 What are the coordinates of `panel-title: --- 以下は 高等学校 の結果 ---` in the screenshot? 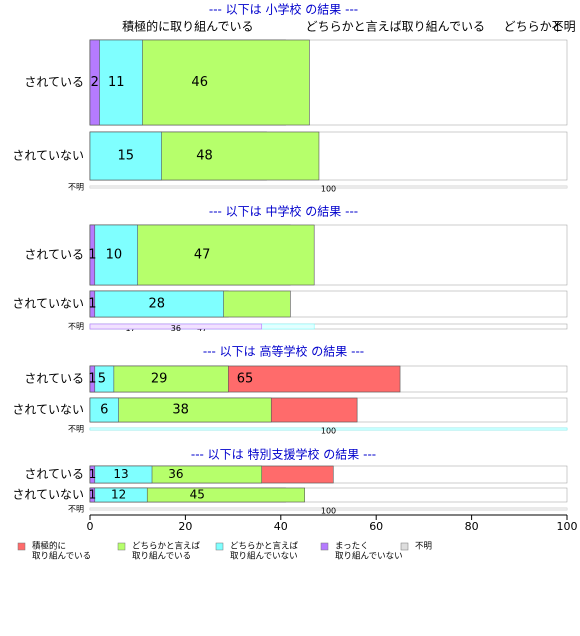 It's located at (283, 351).